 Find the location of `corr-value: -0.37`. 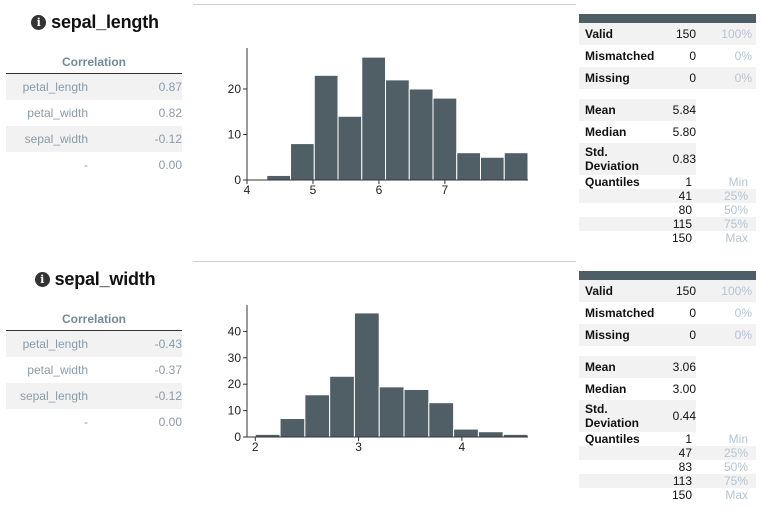

corr-value: -0.37 is located at coordinates (168, 370).